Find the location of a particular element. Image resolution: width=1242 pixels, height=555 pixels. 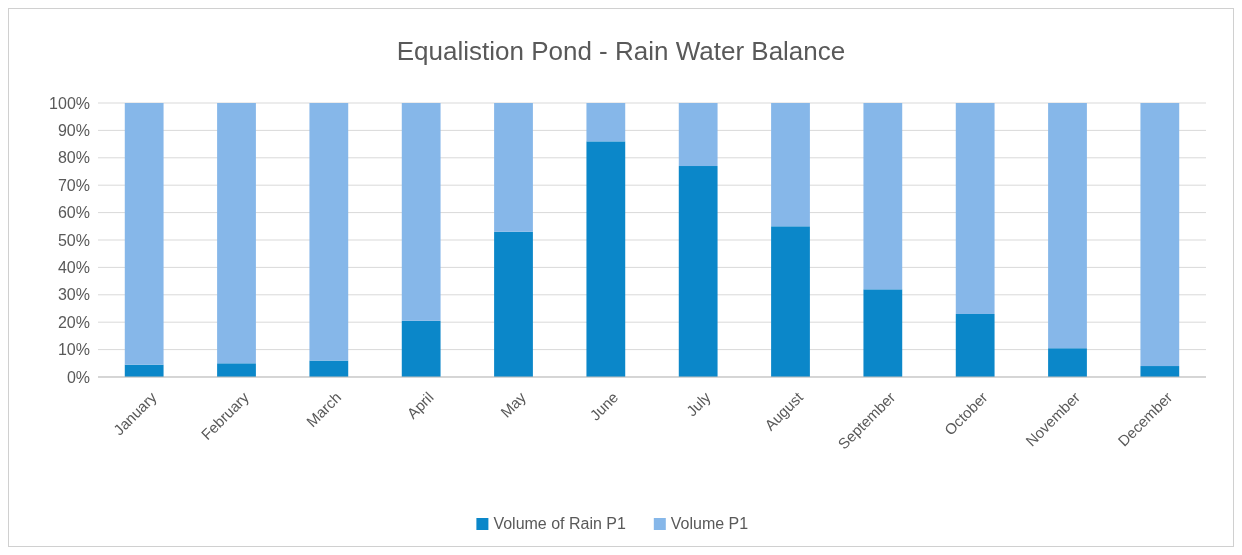

y-tick-label: 100% is located at coordinates (69, 103).